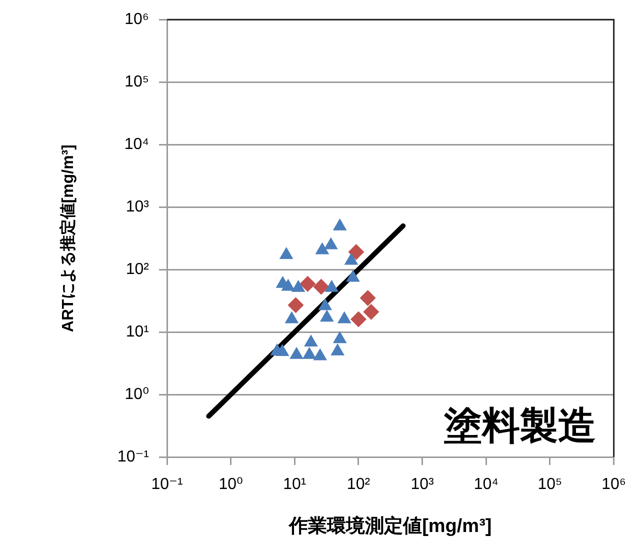 This screenshot has width=636, height=542. Describe the element at coordinates (138, 207) in the screenshot. I see `y-tick-label: 10³` at that location.